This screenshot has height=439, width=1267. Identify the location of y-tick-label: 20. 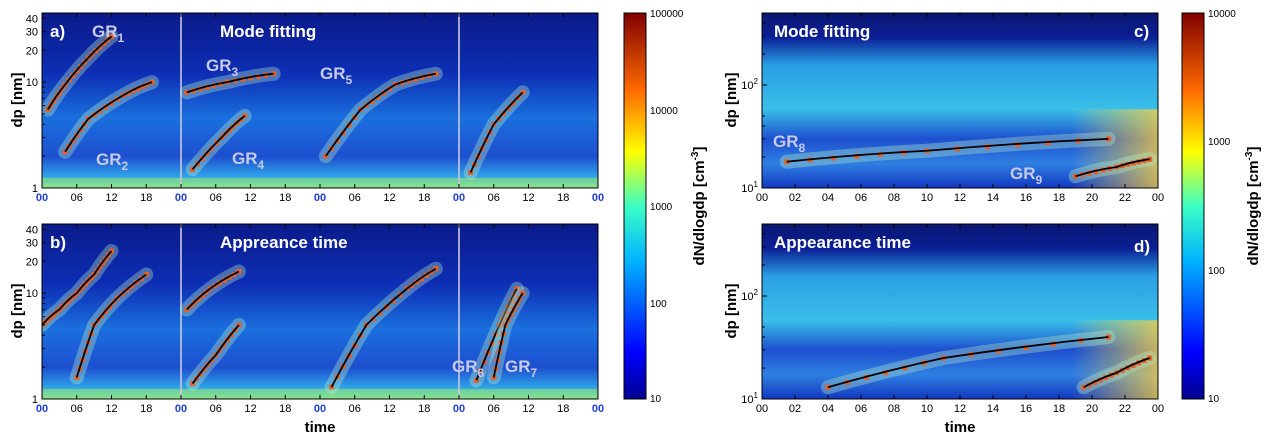
(32, 51).